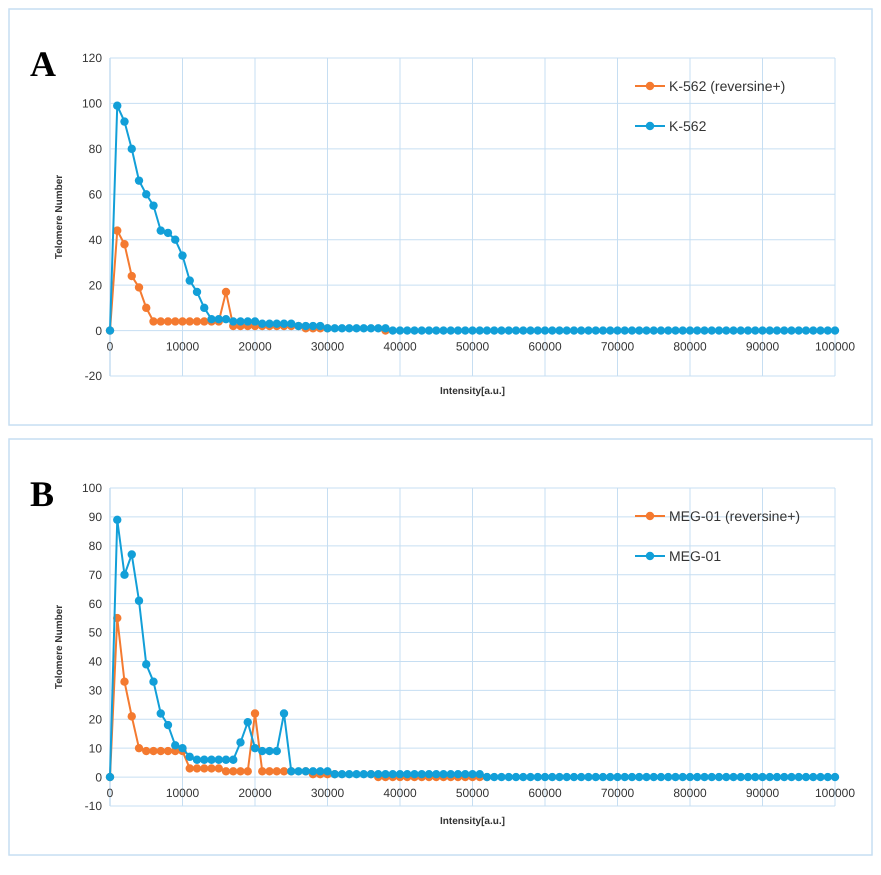 The height and width of the screenshot is (875, 881). Describe the element at coordinates (95, 633) in the screenshot. I see `y-tick-label: 50` at that location.